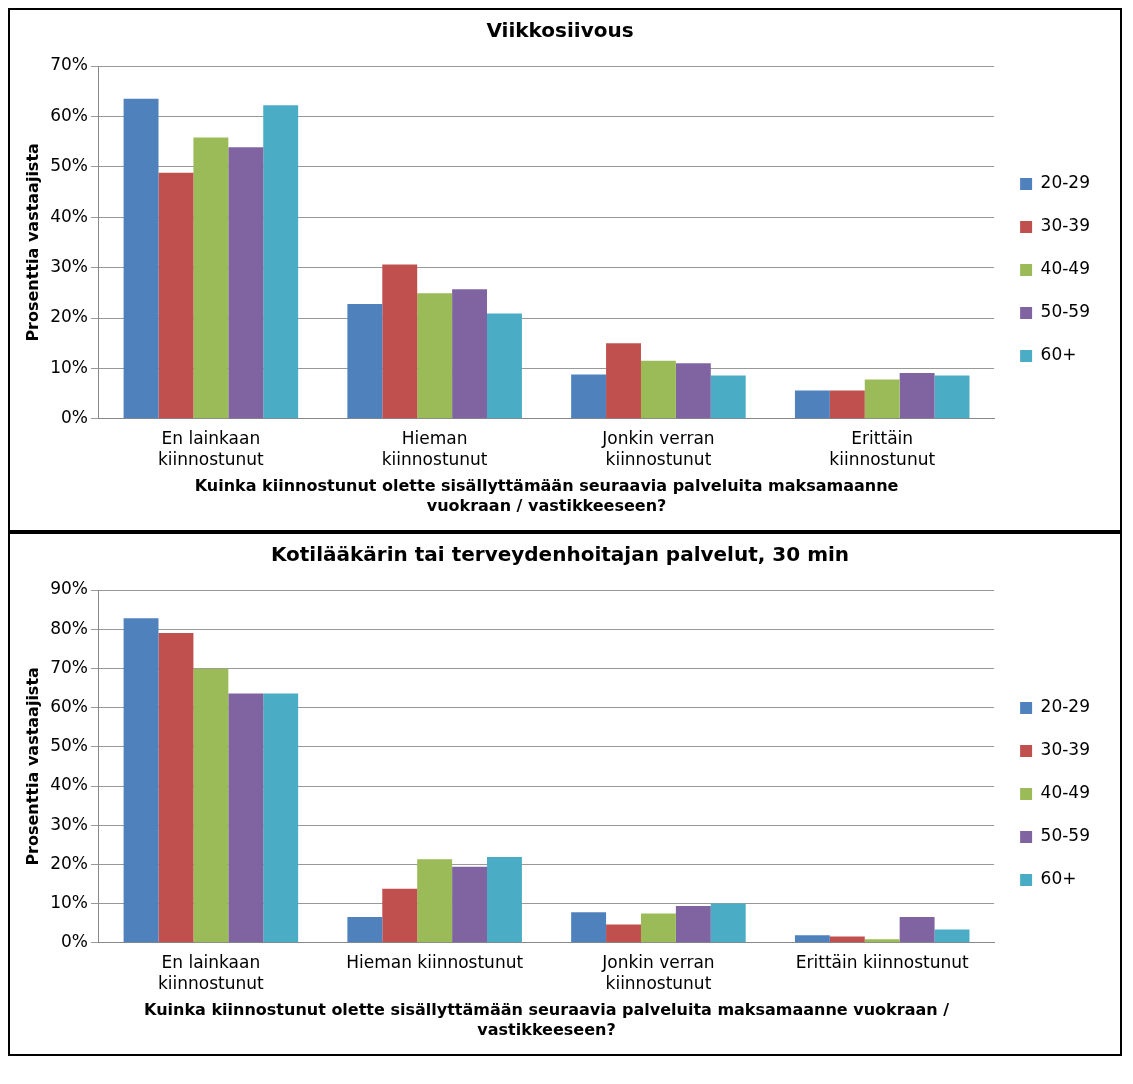 The height and width of the screenshot is (1084, 1133). What do you see at coordinates (69, 627) in the screenshot?
I see `y-tick-label: 80%` at bounding box center [69, 627].